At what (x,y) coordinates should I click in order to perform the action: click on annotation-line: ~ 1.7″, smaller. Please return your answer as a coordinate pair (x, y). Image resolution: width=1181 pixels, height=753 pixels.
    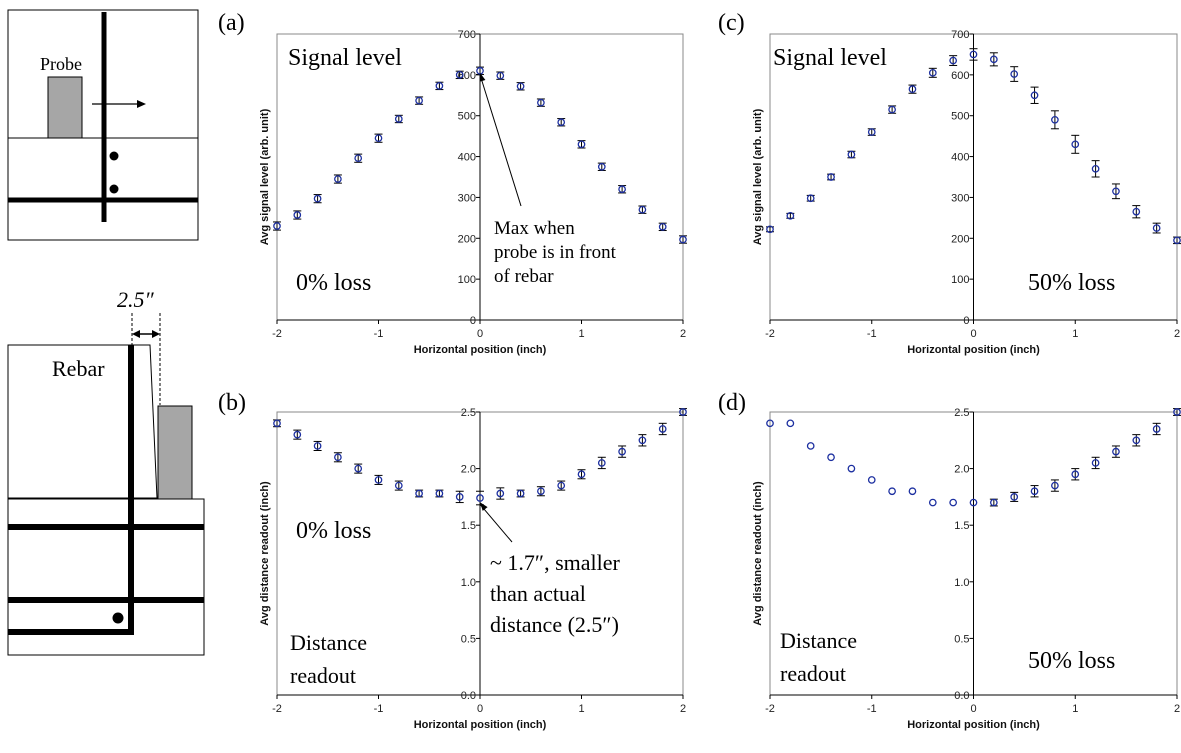
    Looking at the image, I should click on (555, 562).